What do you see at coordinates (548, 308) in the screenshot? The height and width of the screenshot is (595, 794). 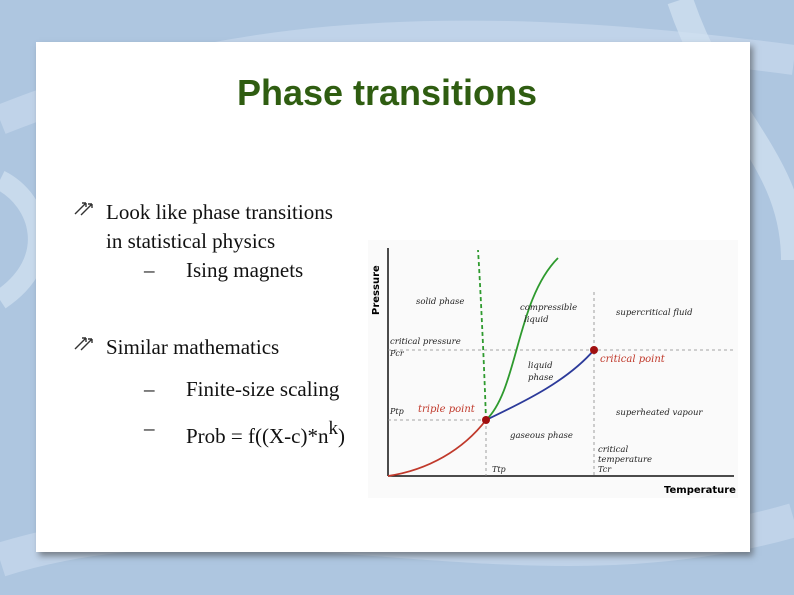 I see `region-compressible-1: compressible` at bounding box center [548, 308].